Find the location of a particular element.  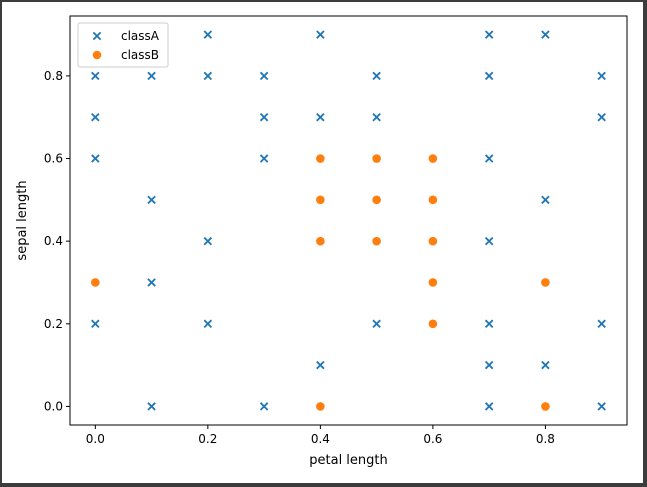

x-tick-label: 0.6 is located at coordinates (432, 439).